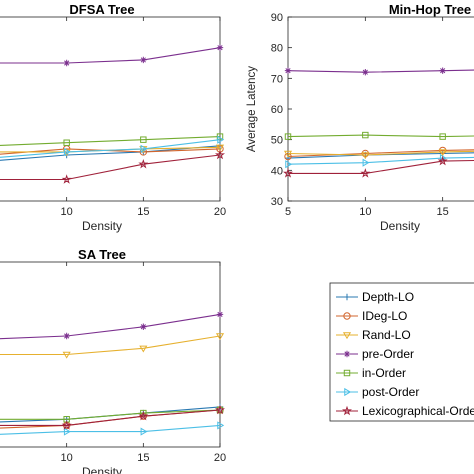  What do you see at coordinates (112, 114) in the screenshot?
I see `dfsa-plot-area` at bounding box center [112, 114].